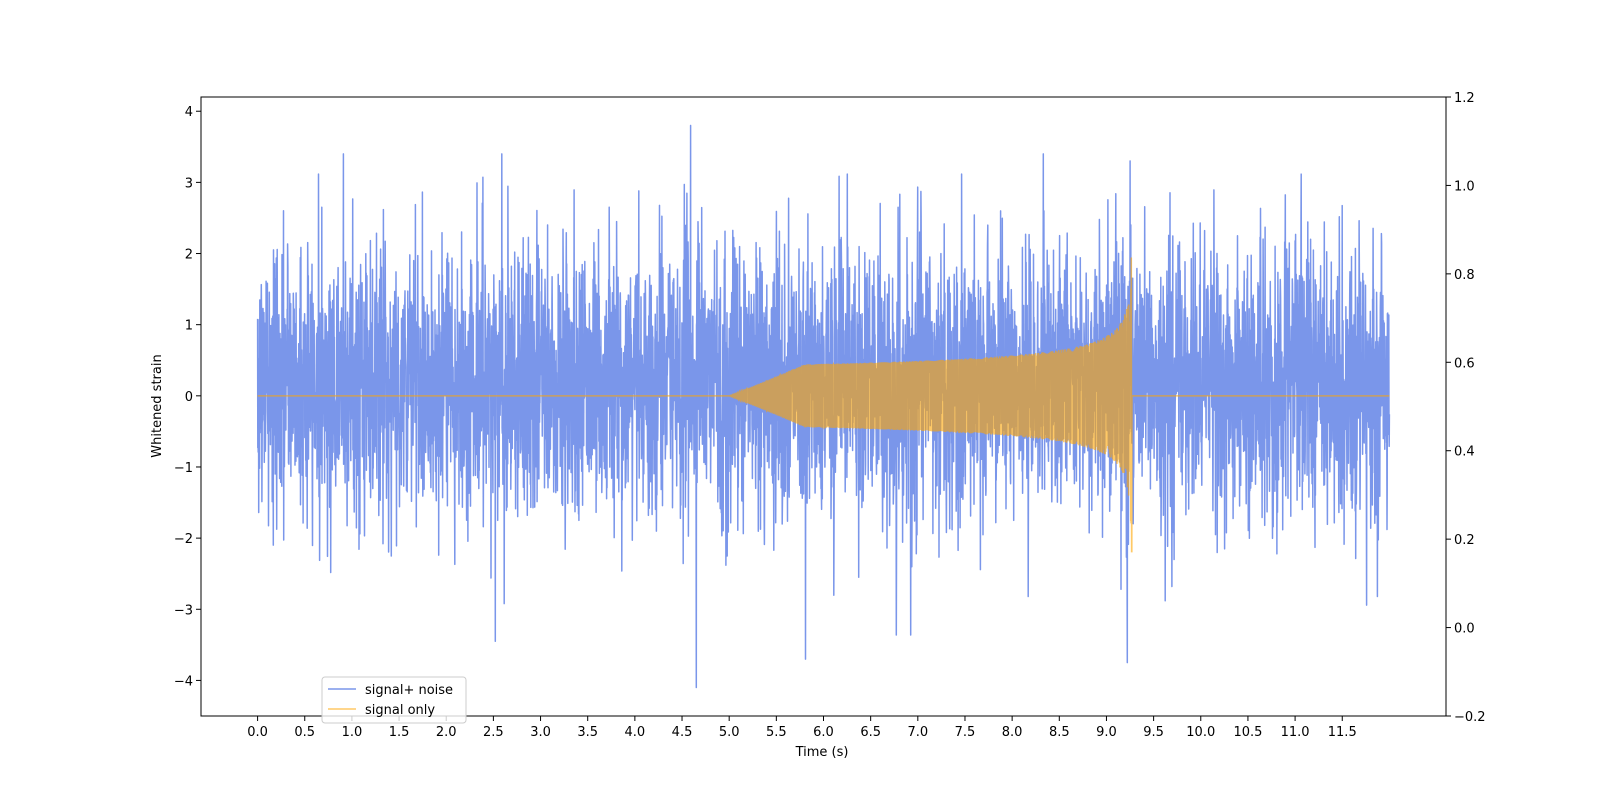 This screenshot has height=800, width=1600. I want to click on legend-box, so click(394, 700).